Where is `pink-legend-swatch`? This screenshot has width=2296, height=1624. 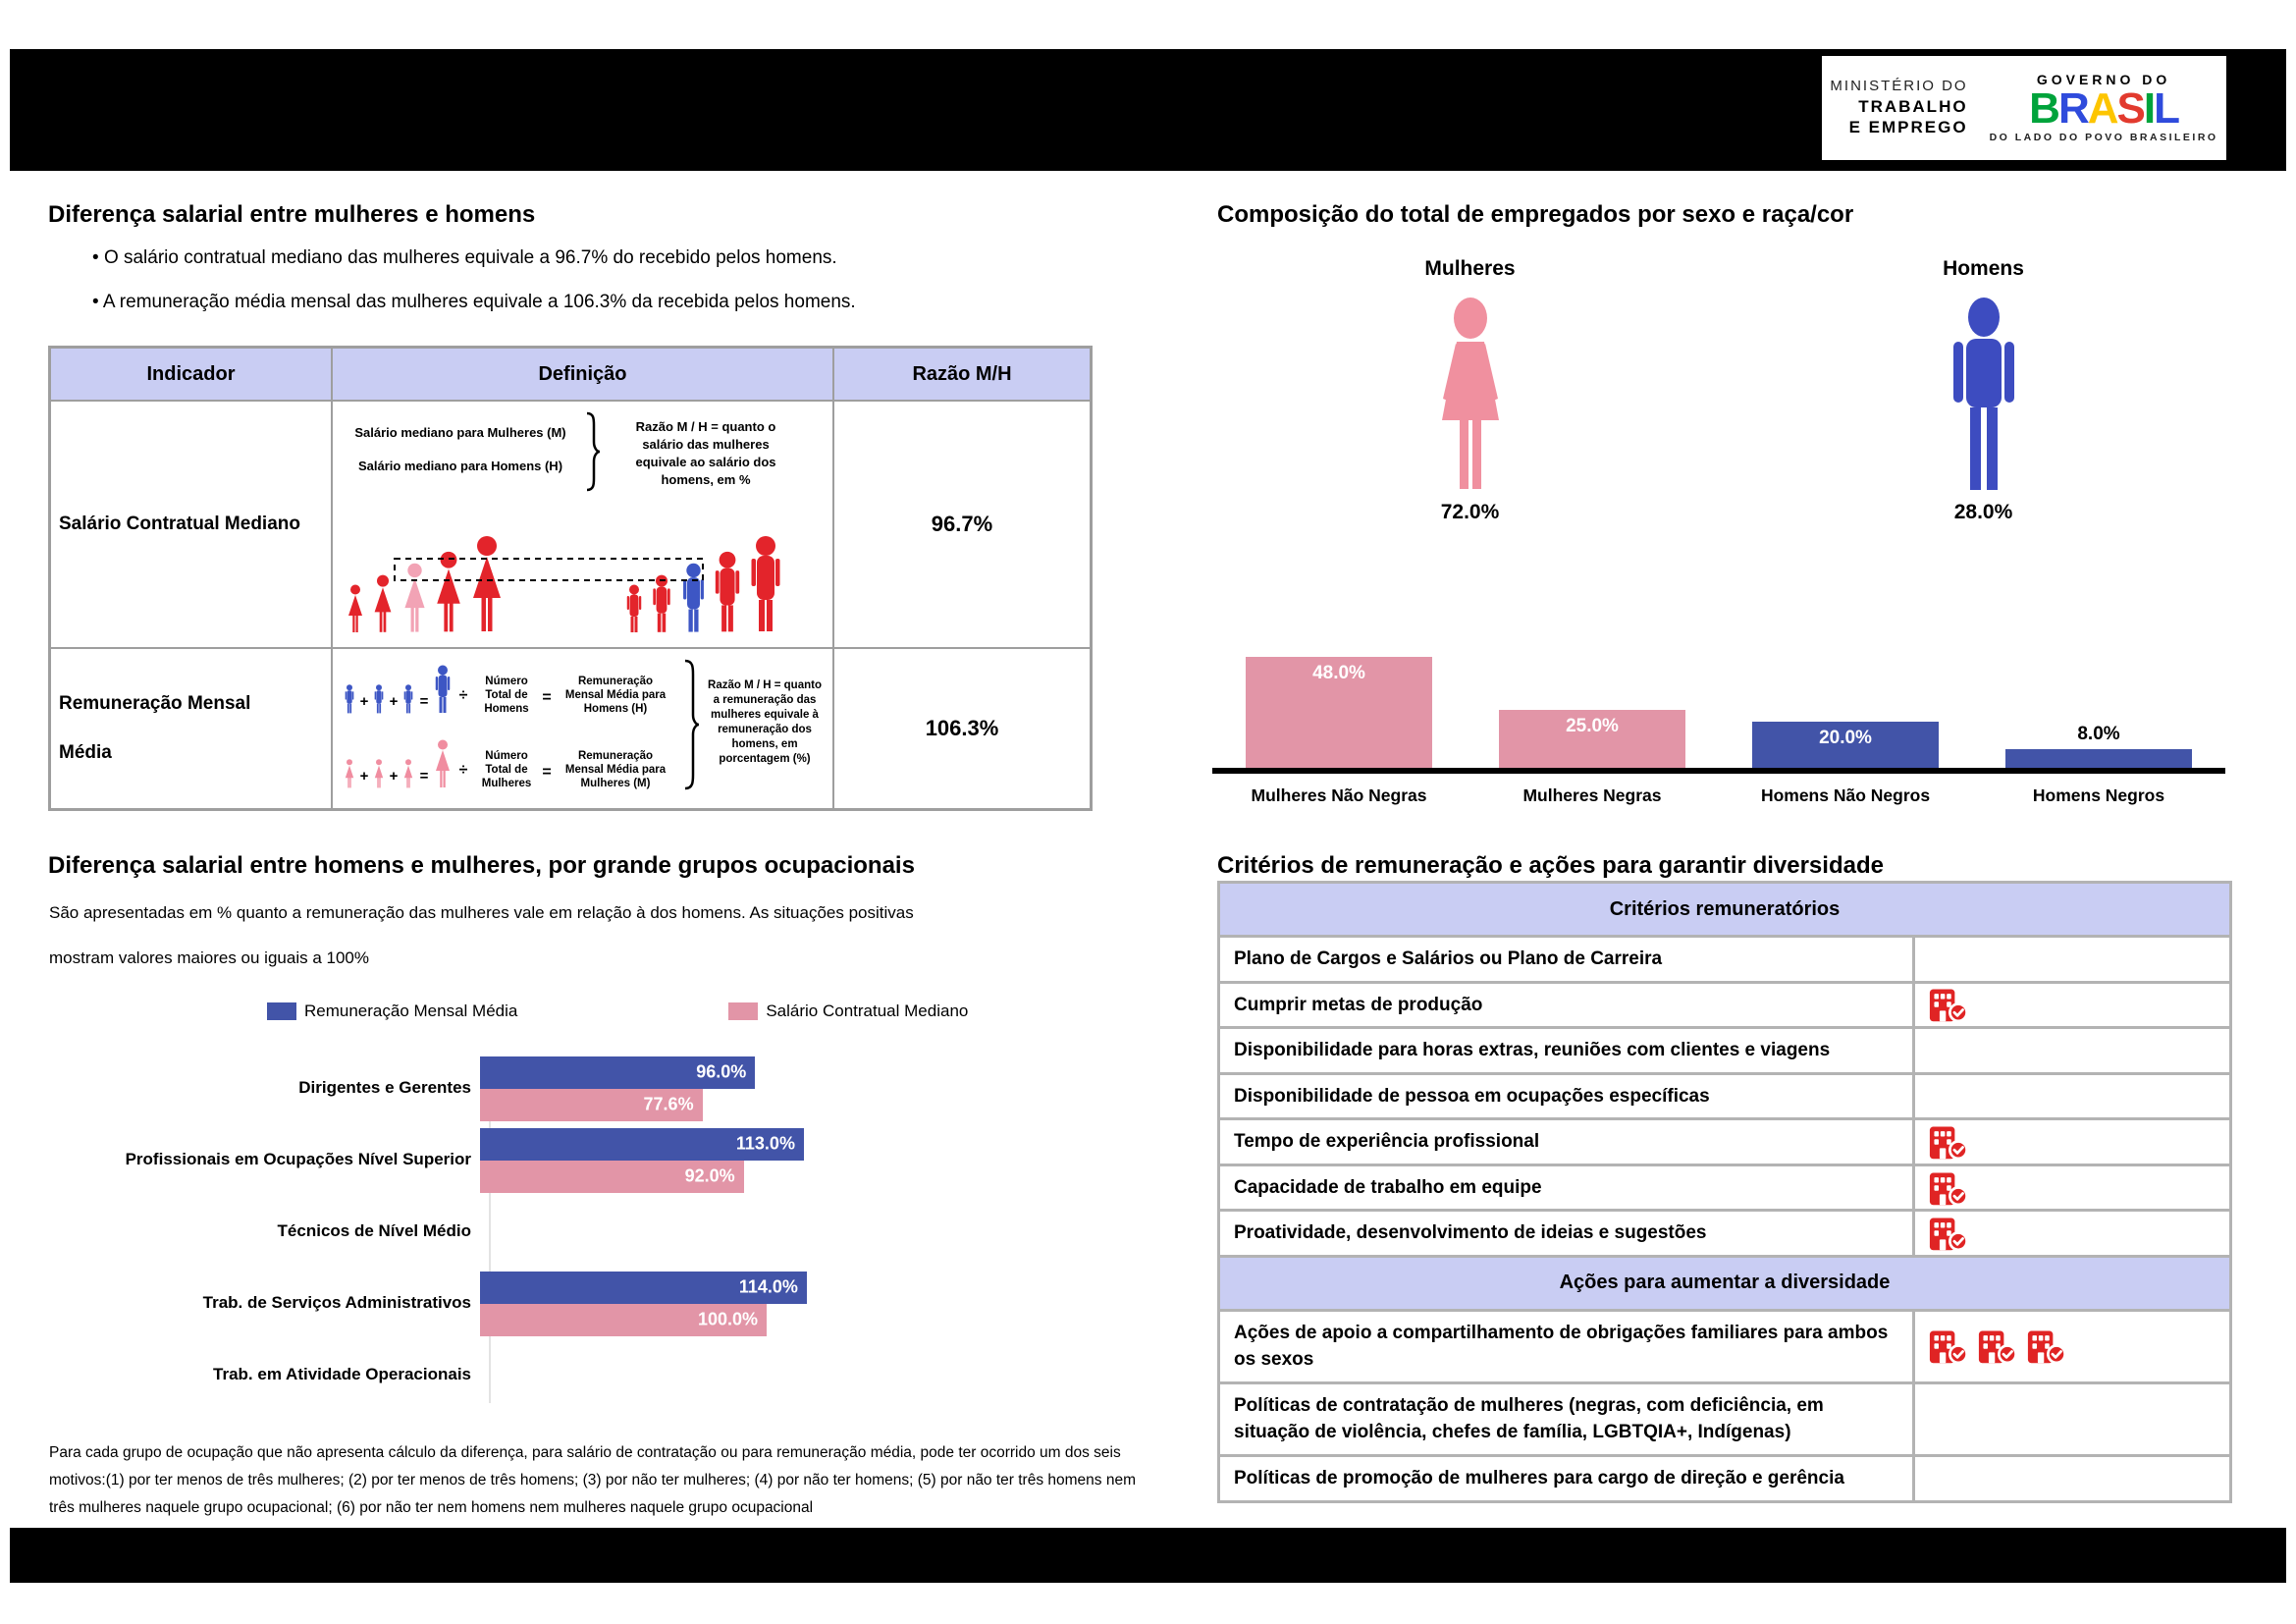 pink-legend-swatch is located at coordinates (743, 1011).